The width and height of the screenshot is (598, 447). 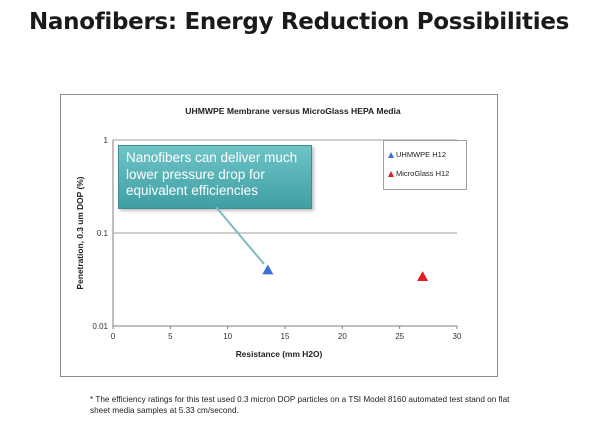 What do you see at coordinates (391, 155) in the screenshot?
I see `blue-triangle-icon` at bounding box center [391, 155].